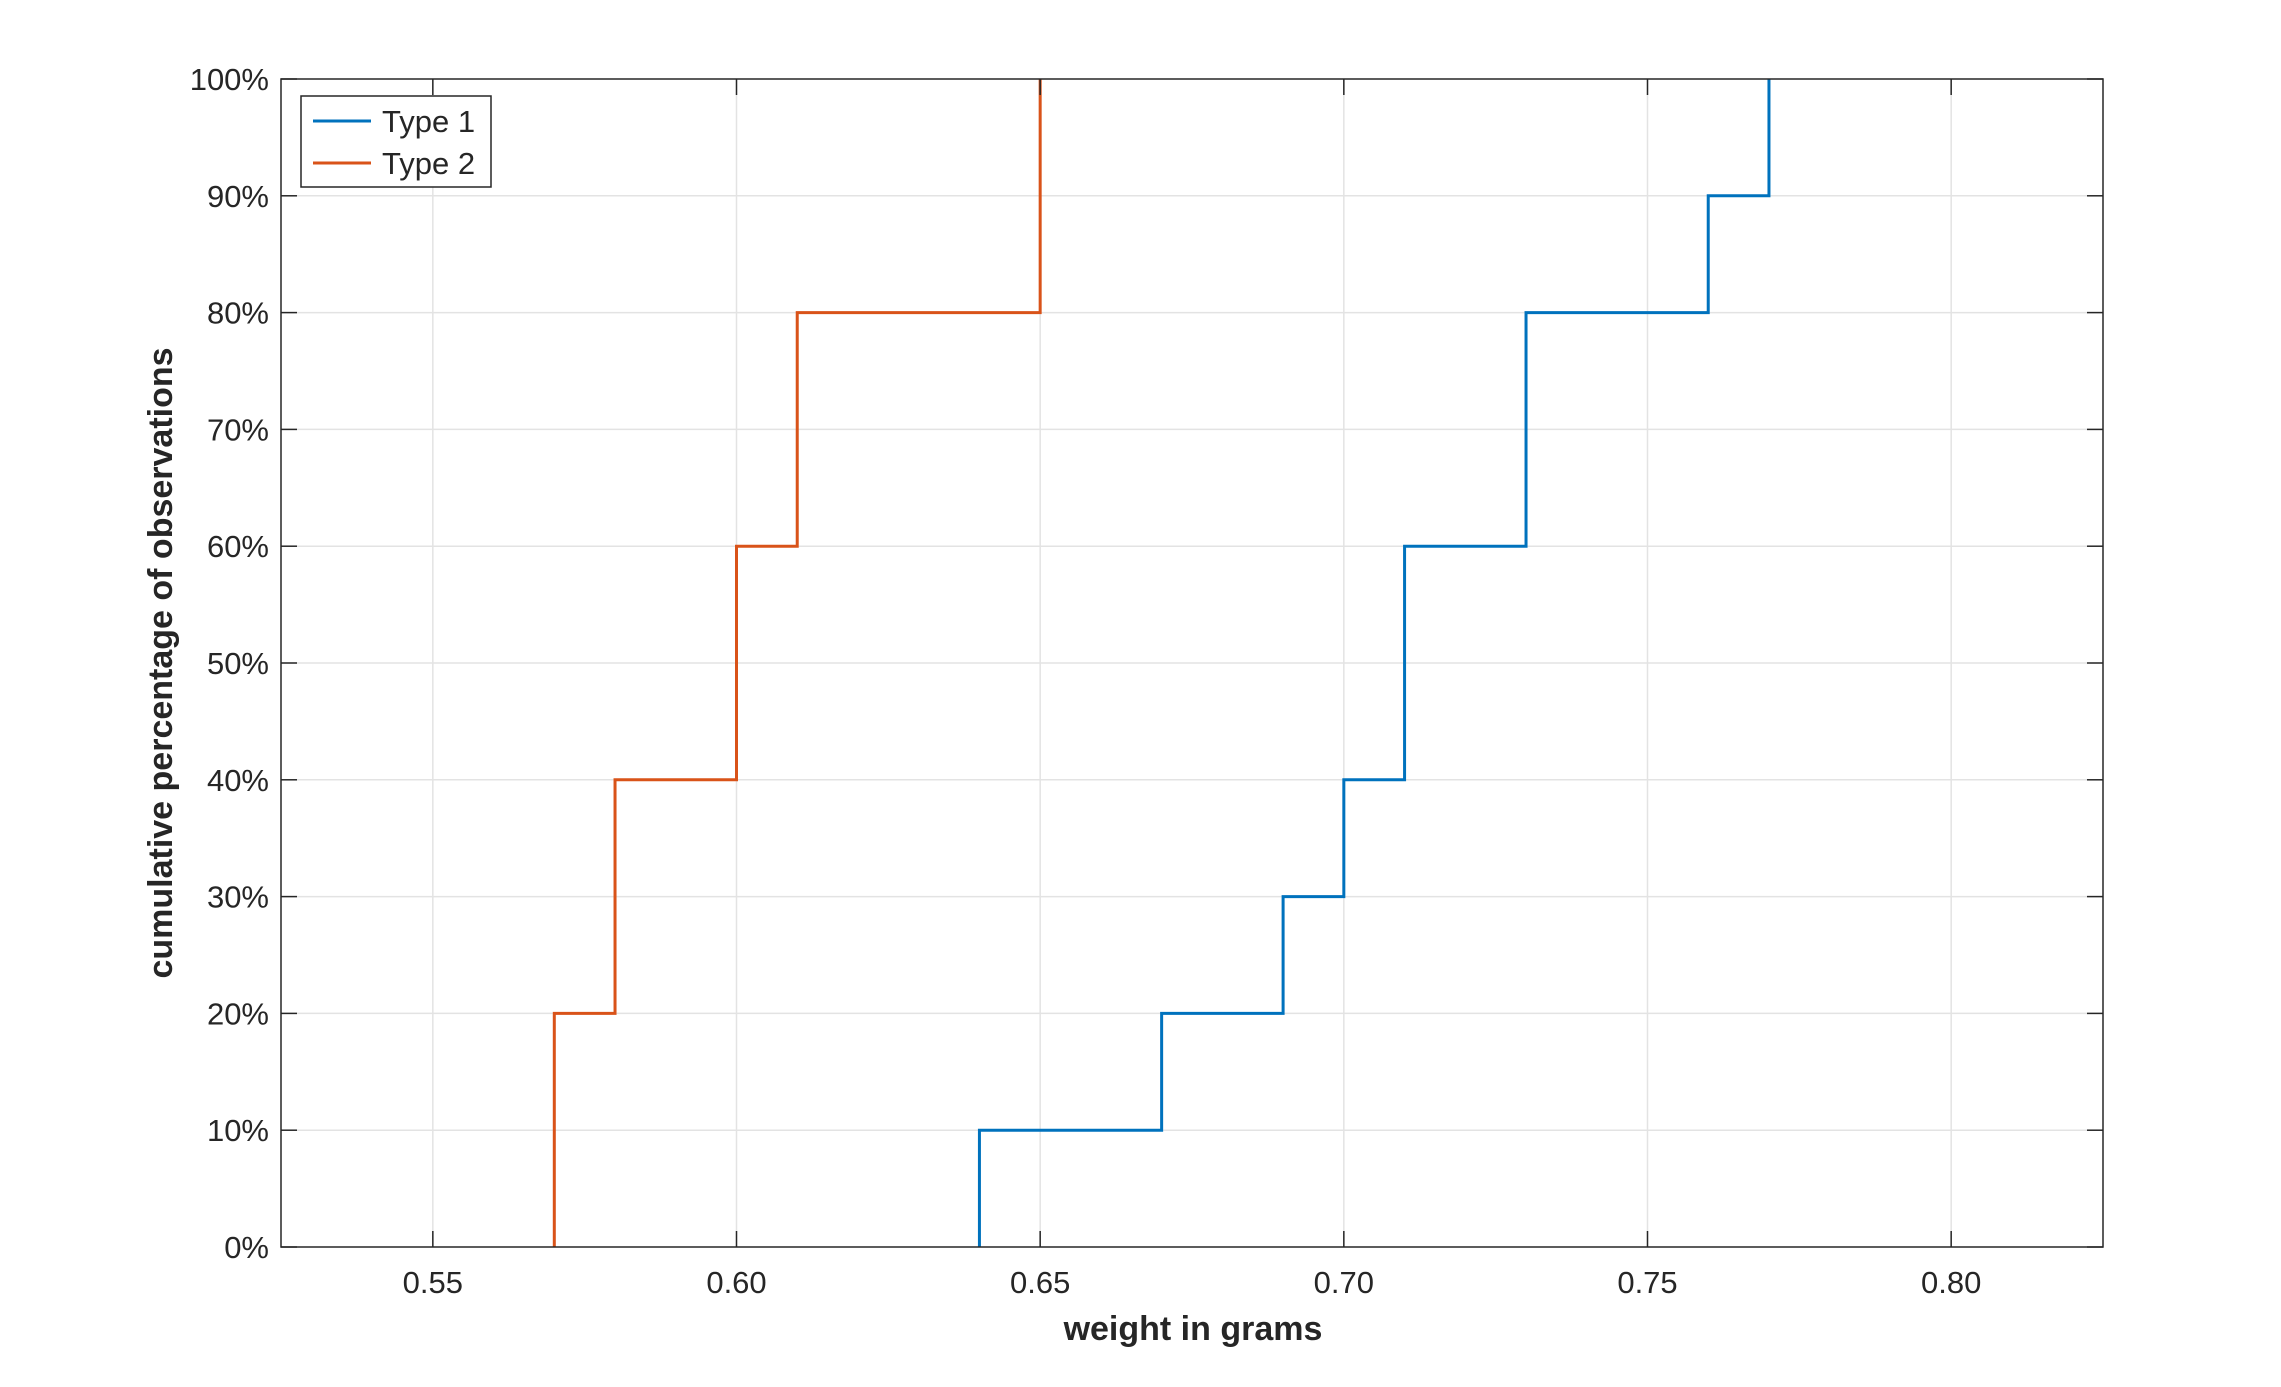 This screenshot has width=2281, height=1387. Describe the element at coordinates (238, 546) in the screenshot. I see `y-tick-label: 60%` at that location.